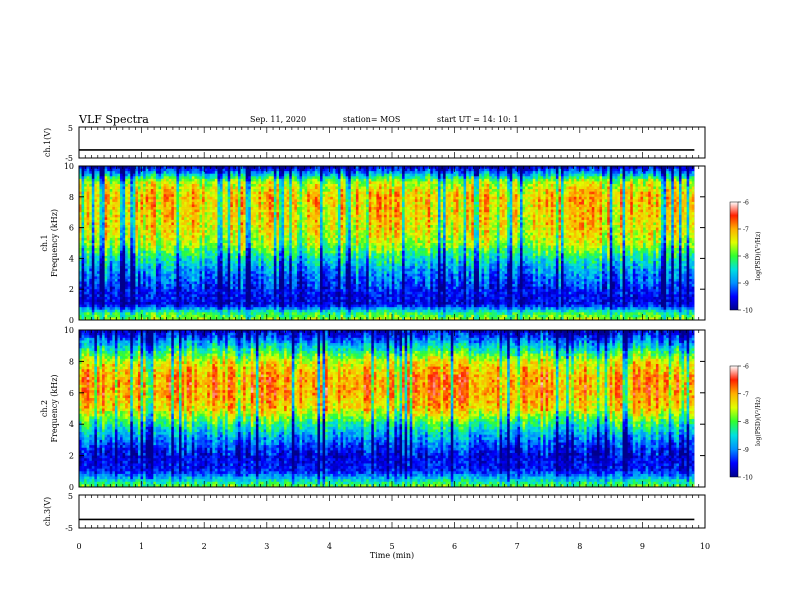  Describe the element at coordinates (517, 546) in the screenshot. I see `x-tick-label: 7` at that location.